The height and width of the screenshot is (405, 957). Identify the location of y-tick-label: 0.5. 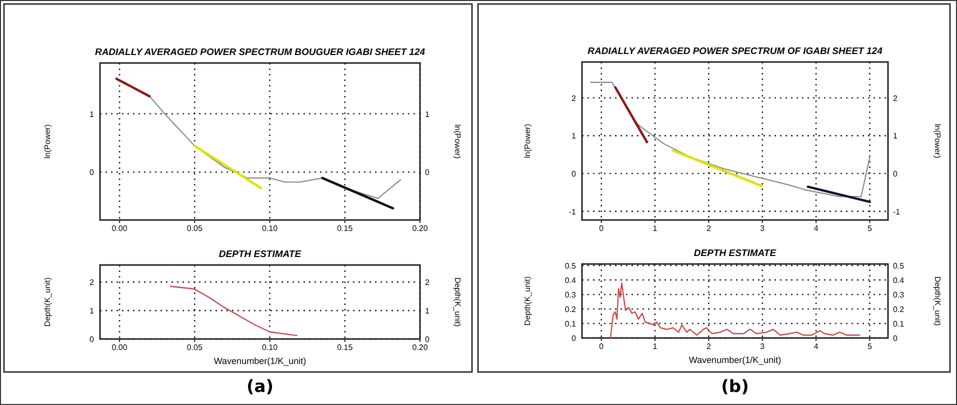
(570, 265).